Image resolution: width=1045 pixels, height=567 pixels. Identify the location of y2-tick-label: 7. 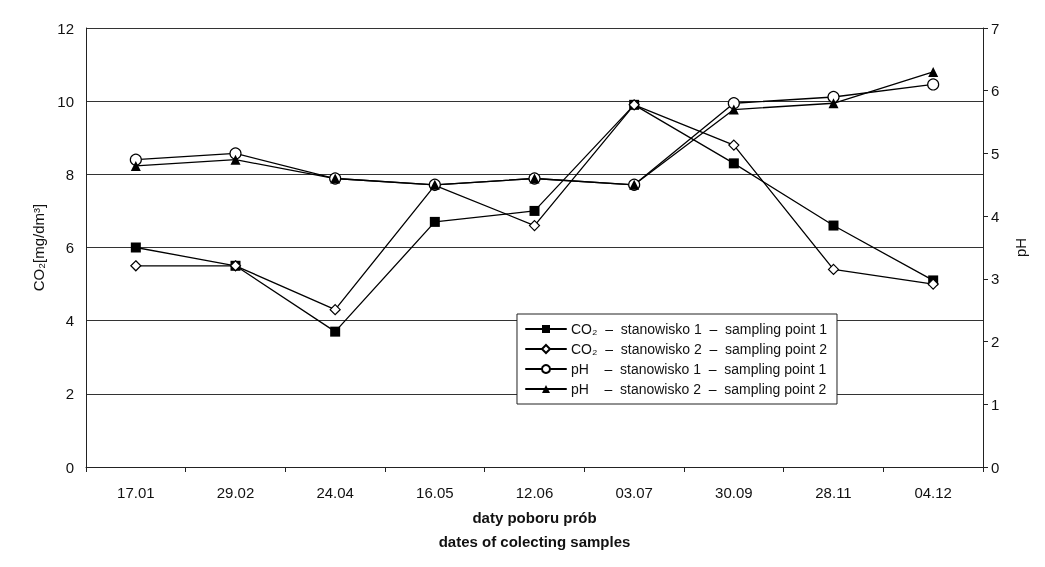
(995, 28).